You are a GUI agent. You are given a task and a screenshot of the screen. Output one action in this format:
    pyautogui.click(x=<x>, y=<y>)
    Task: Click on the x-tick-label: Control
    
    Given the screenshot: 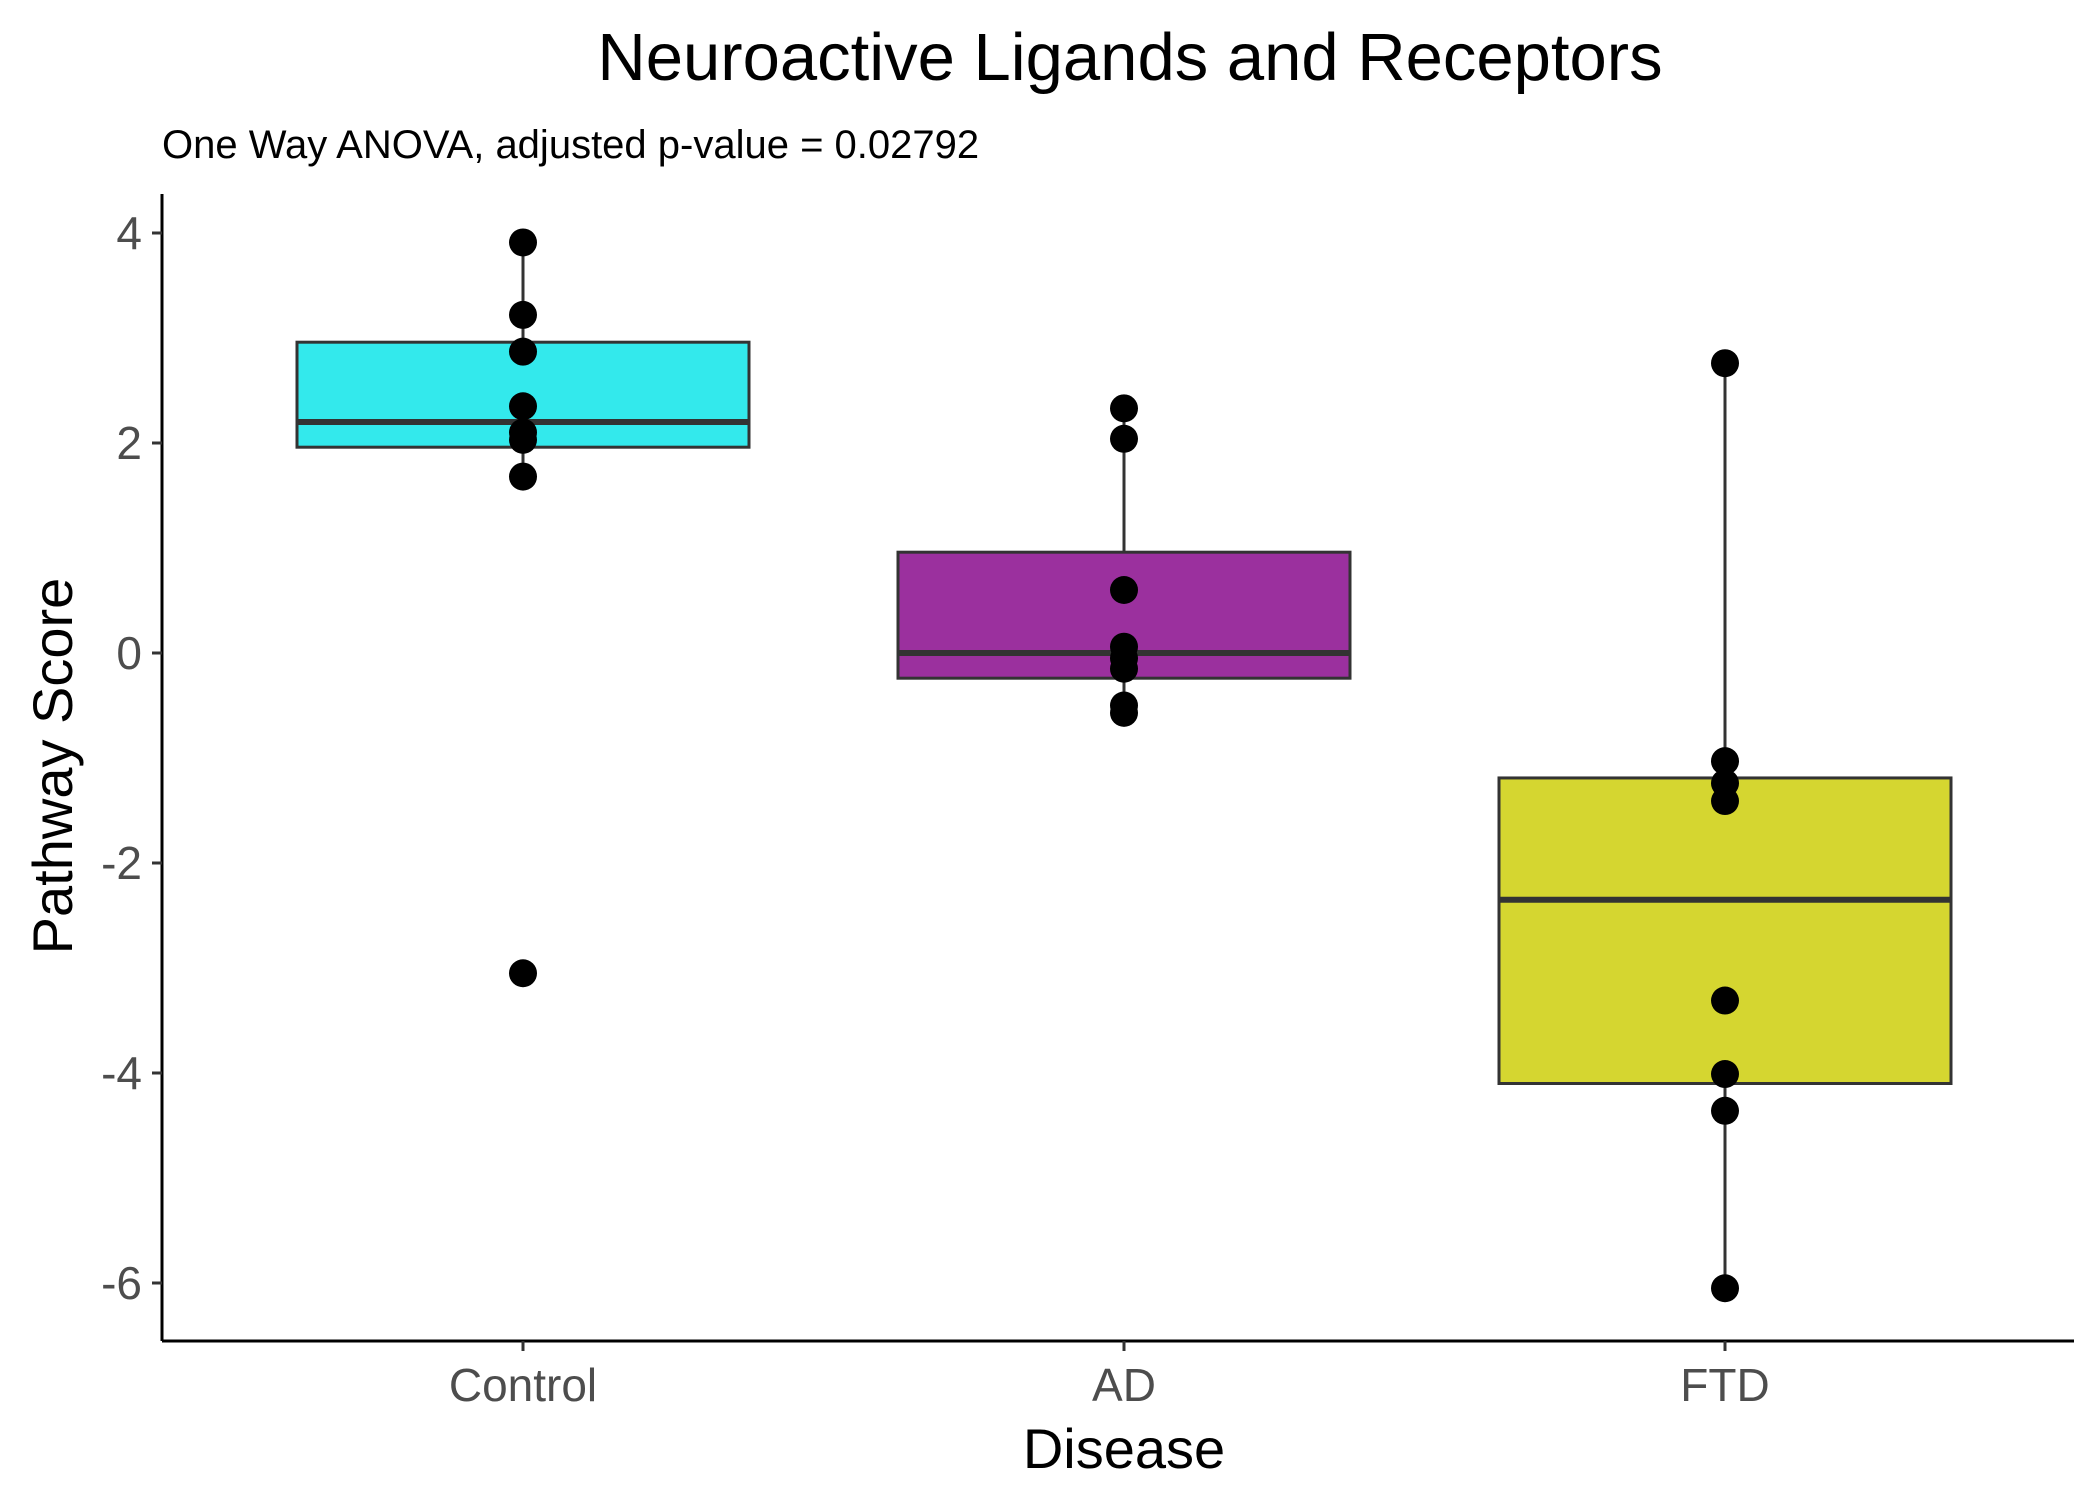 What is the action you would take?
    pyautogui.click(x=523, y=1385)
    